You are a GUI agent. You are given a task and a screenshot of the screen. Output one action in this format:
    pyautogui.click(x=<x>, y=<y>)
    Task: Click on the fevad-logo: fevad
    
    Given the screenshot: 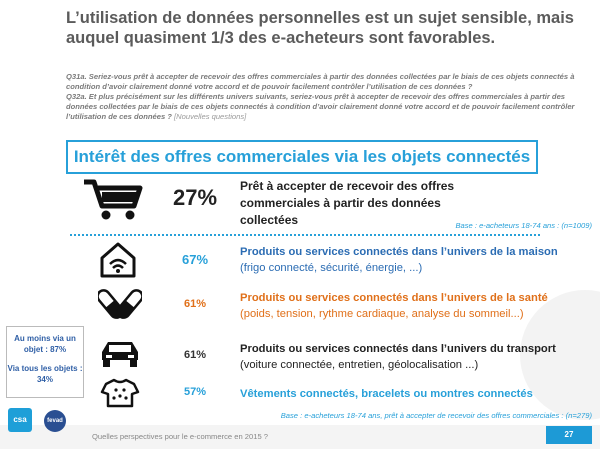 What is the action you would take?
    pyautogui.click(x=55, y=421)
    